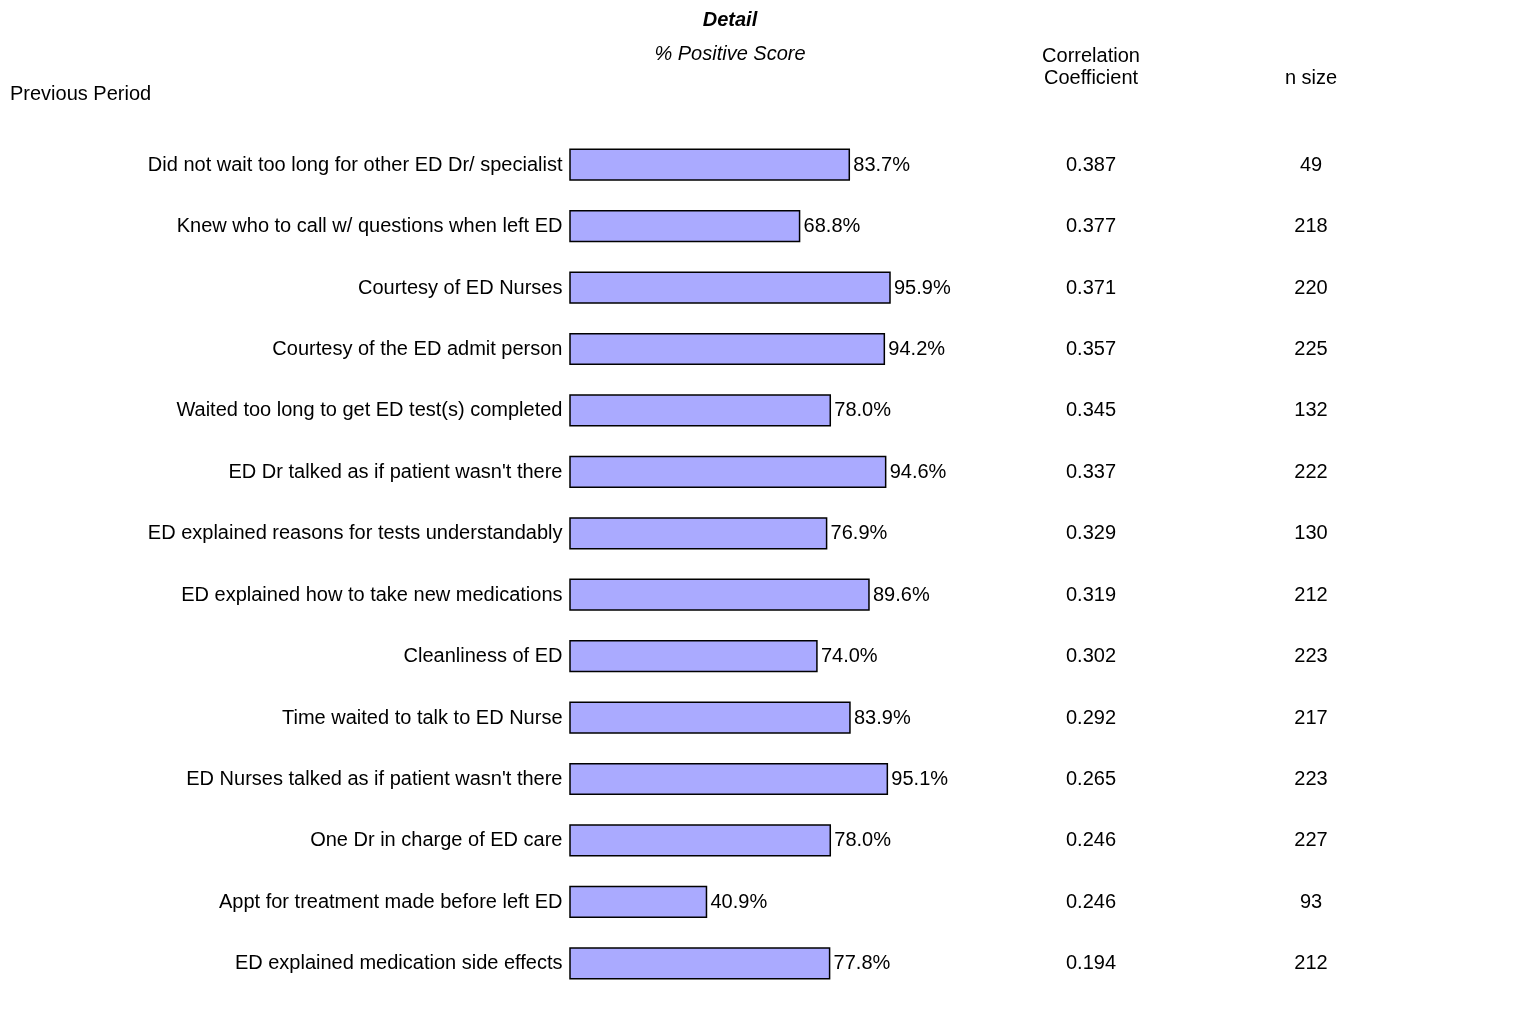 The width and height of the screenshot is (1519, 1036). What do you see at coordinates (901, 593) in the screenshot?
I see `data-label: 89.6%` at bounding box center [901, 593].